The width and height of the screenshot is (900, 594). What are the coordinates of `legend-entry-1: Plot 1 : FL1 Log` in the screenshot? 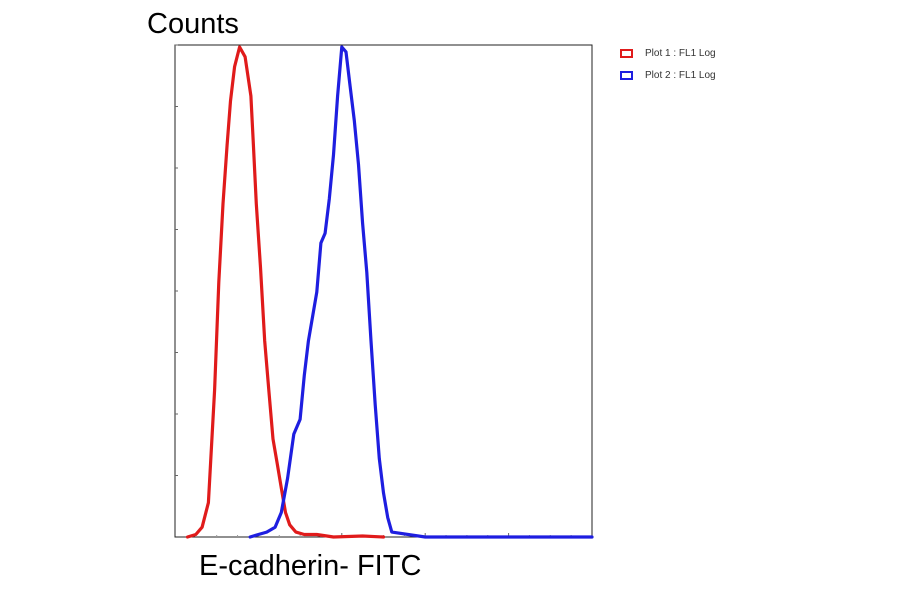 It's located at (668, 53).